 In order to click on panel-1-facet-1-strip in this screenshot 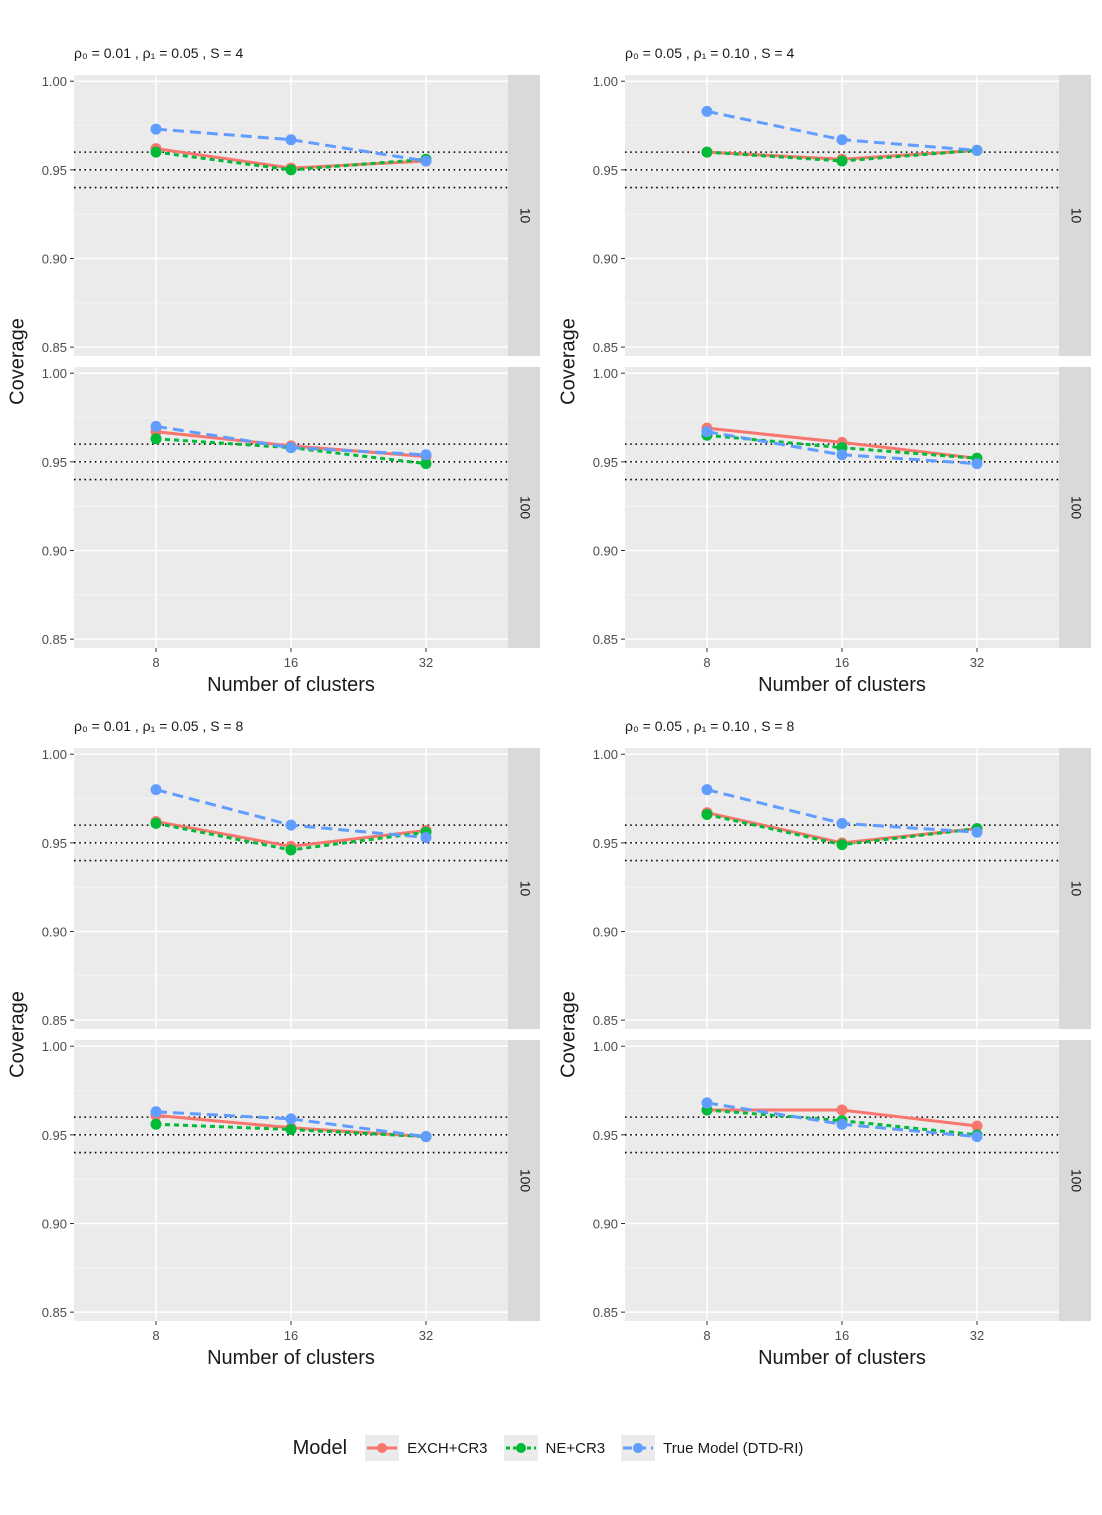, I will do `click(1075, 507)`.